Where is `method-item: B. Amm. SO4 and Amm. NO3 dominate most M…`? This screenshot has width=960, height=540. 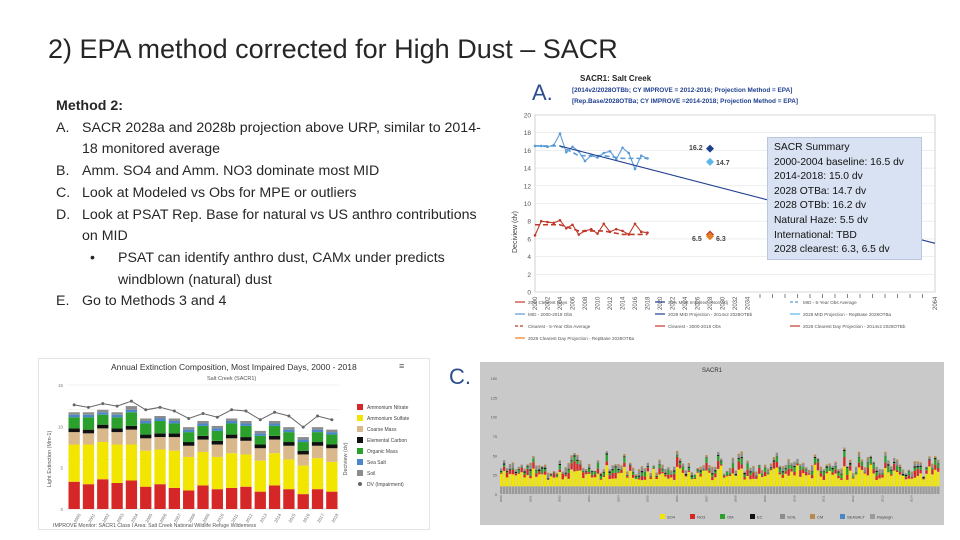
method-item: B. Amm. SO4 and Amm. NO3 dominate most M… is located at coordinates (271, 172).